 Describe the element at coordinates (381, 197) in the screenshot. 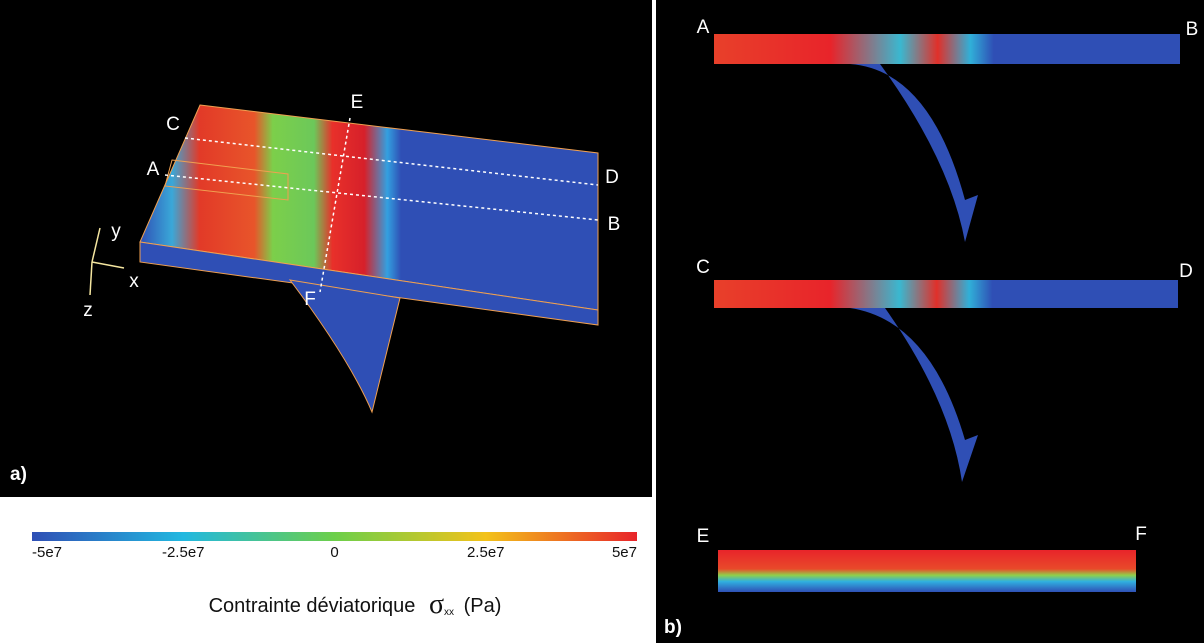

I see `section-ab` at that location.